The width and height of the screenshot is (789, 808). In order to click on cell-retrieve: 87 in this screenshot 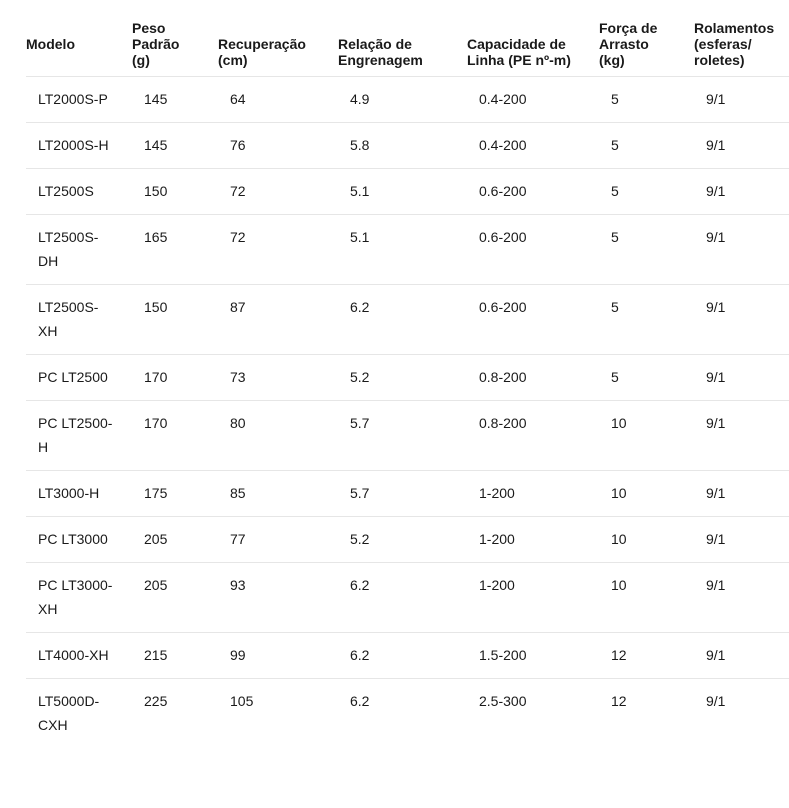, I will do `click(278, 319)`.